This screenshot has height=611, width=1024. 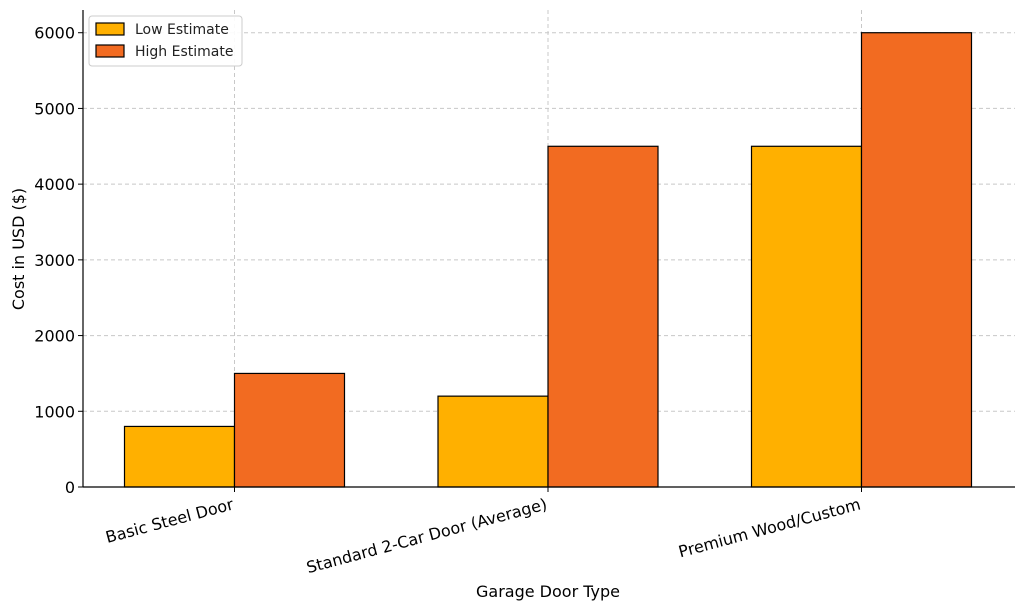 I want to click on y-tick-label: 0, so click(x=70, y=487).